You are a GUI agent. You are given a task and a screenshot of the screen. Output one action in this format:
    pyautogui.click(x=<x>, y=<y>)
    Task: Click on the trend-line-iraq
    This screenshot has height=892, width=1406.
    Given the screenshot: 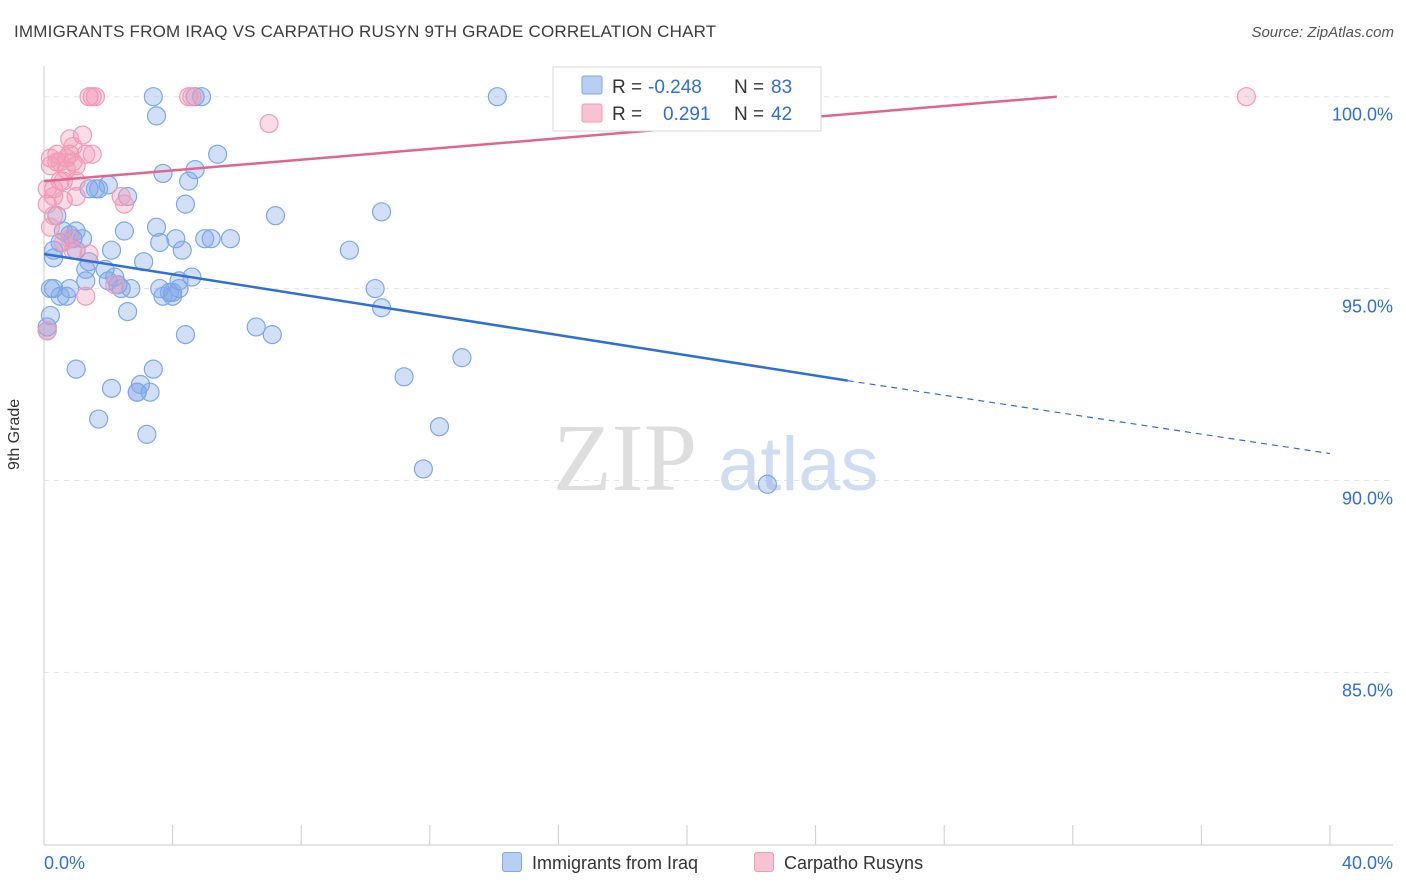 What is the action you would take?
    pyautogui.click(x=445, y=317)
    